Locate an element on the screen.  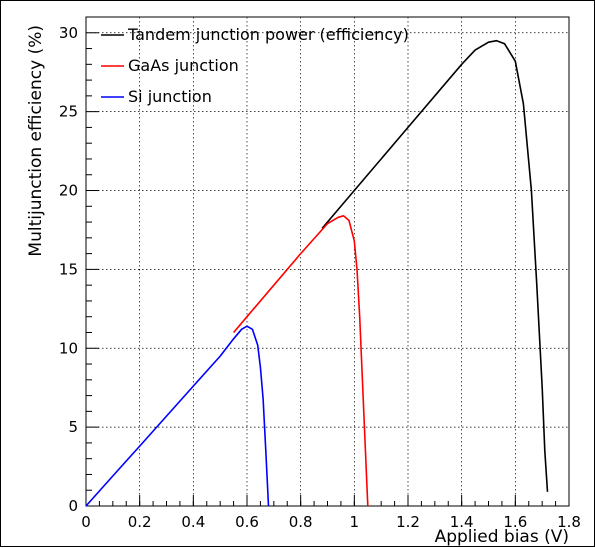
x-tick-label: 0.6 is located at coordinates (247, 522).